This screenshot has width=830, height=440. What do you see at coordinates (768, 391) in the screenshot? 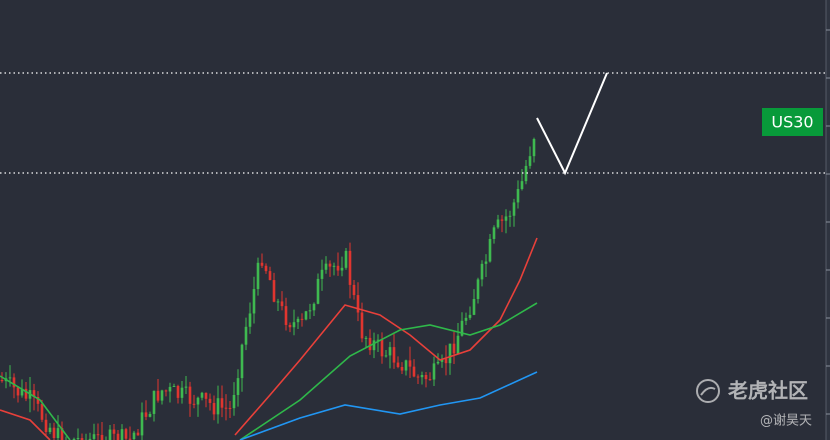
I see `watermark-brand: 老虎社区` at bounding box center [768, 391].